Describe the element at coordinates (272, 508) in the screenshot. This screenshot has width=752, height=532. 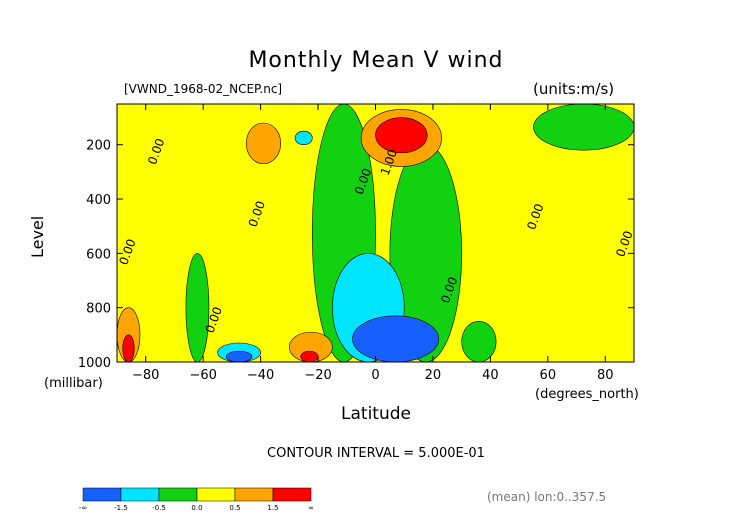
I see `colorbar-label-5: 1.5` at that location.